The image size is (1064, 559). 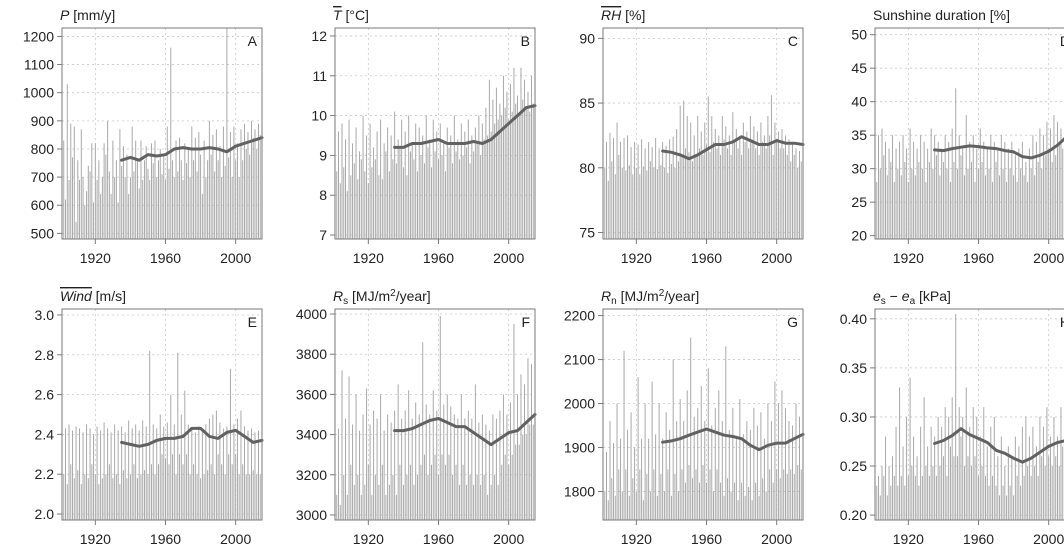 What do you see at coordinates (853, 368) in the screenshot?
I see `y-tick-label: 0.35` at bounding box center [853, 368].